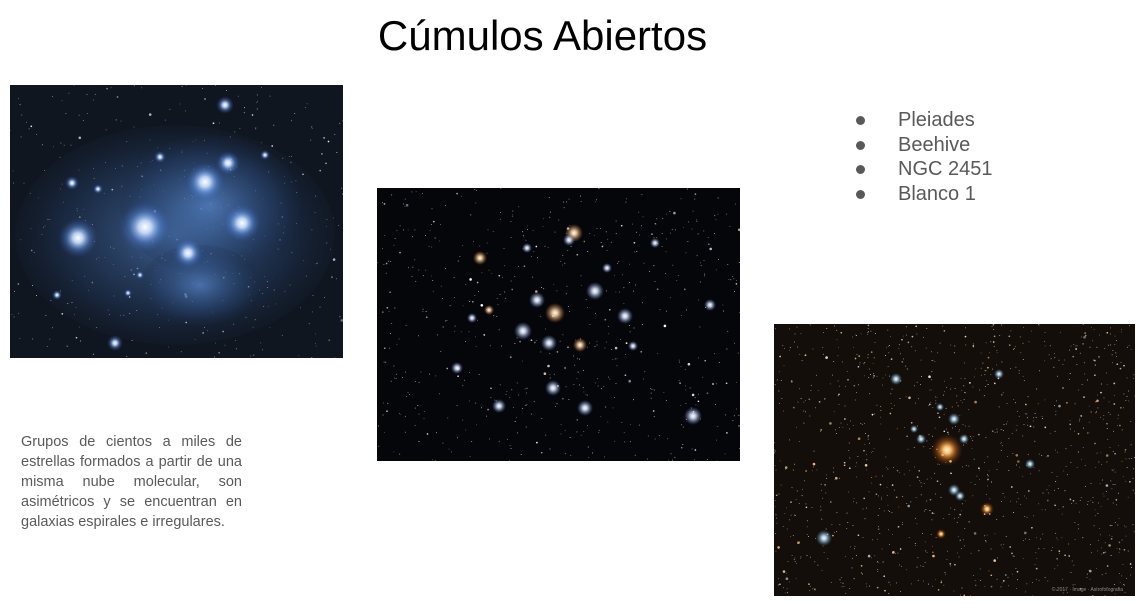  I want to click on list-item: NGC 2451, so click(924, 169).